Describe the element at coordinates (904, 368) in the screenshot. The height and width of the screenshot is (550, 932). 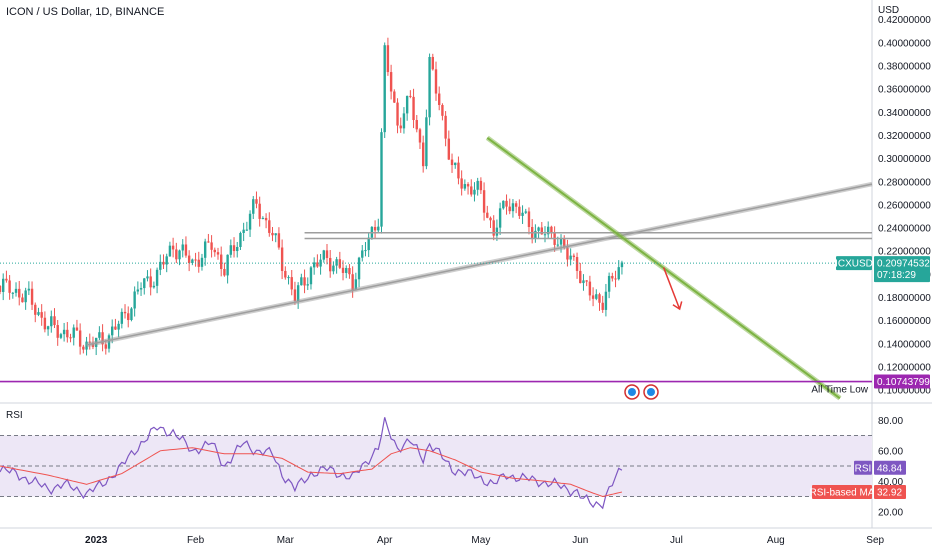
I see `price-tick-label: 0.12000000` at that location.